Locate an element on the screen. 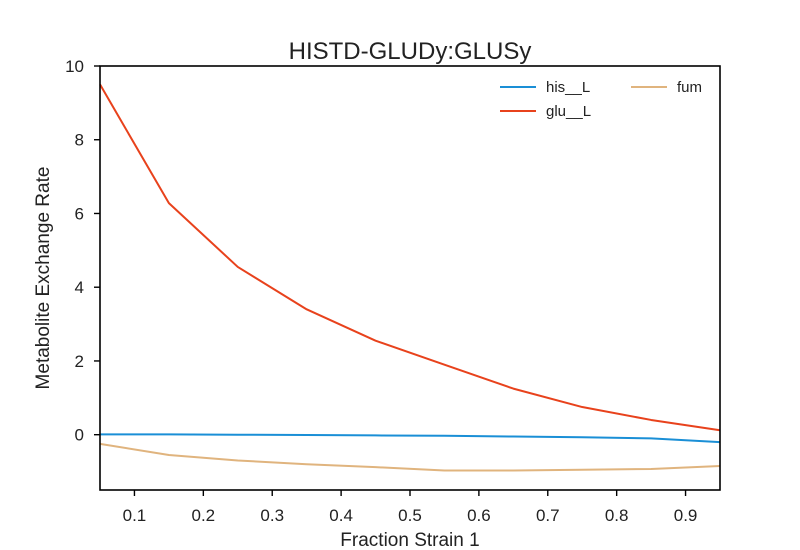 The image size is (800, 550). legend-label: his__L is located at coordinates (568, 87).